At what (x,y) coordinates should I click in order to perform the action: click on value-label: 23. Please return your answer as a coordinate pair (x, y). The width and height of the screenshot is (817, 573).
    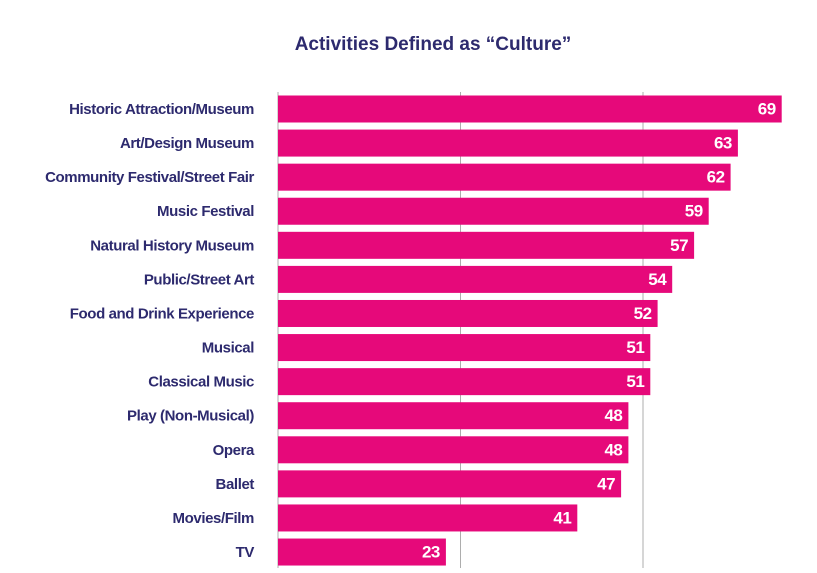
    Looking at the image, I should click on (431, 552).